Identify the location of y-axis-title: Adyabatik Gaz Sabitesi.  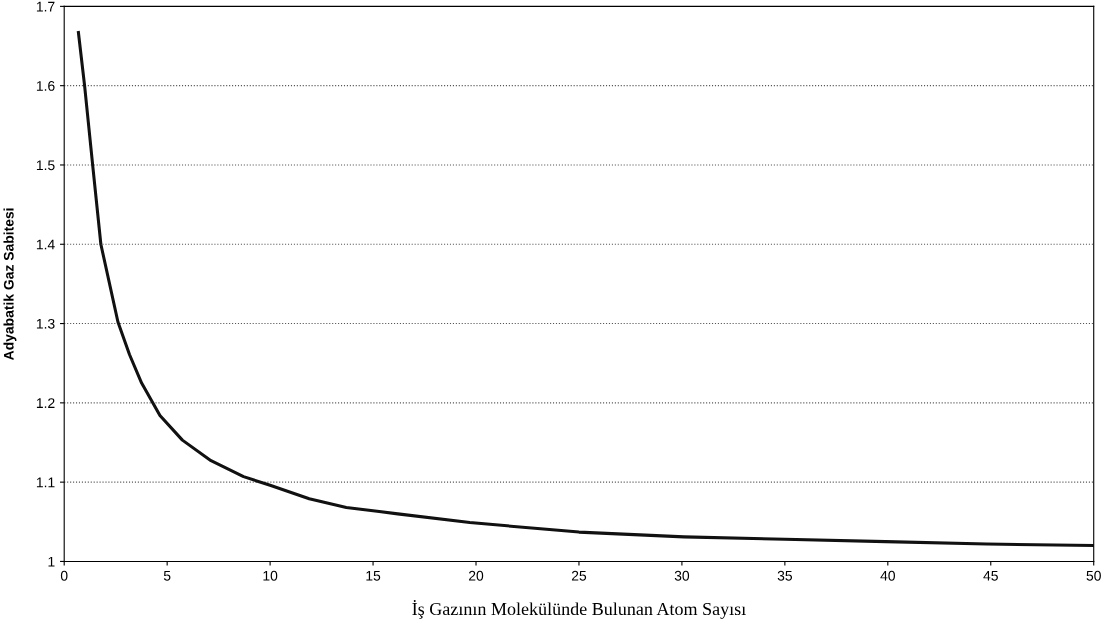
(10, 284).